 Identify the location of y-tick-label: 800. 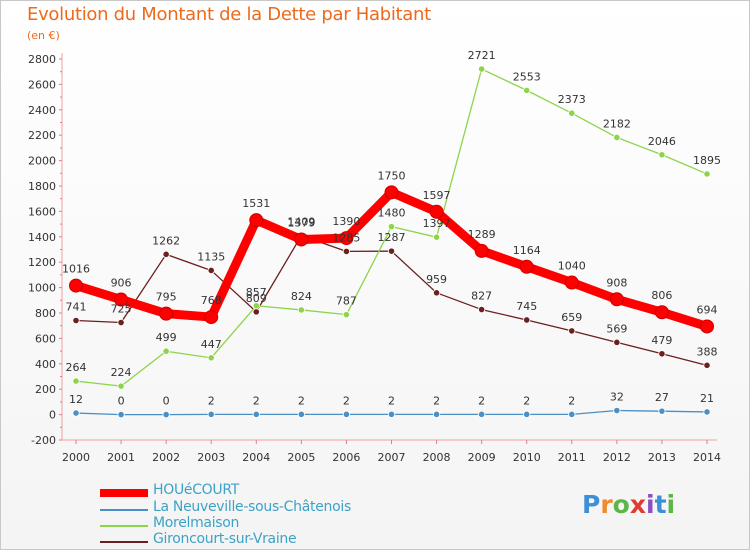
(45, 313).